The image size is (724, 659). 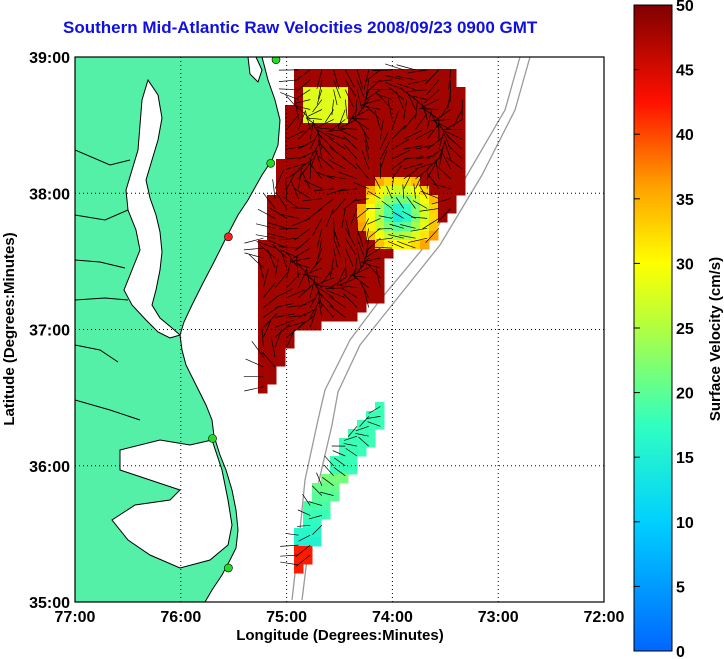 I want to click on colorbar-tick-label: 15, so click(x=685, y=458).